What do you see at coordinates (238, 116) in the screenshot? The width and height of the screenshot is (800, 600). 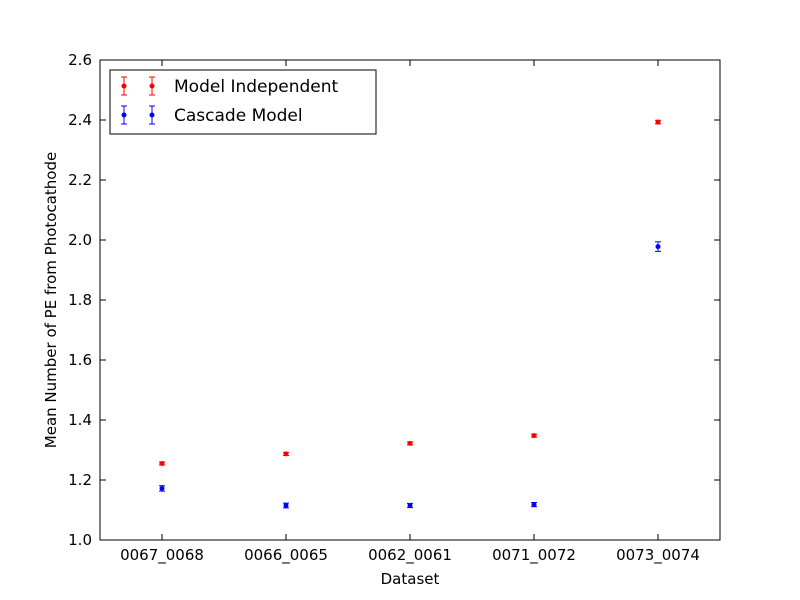 I see `legend-label: Cascade Model` at bounding box center [238, 116].